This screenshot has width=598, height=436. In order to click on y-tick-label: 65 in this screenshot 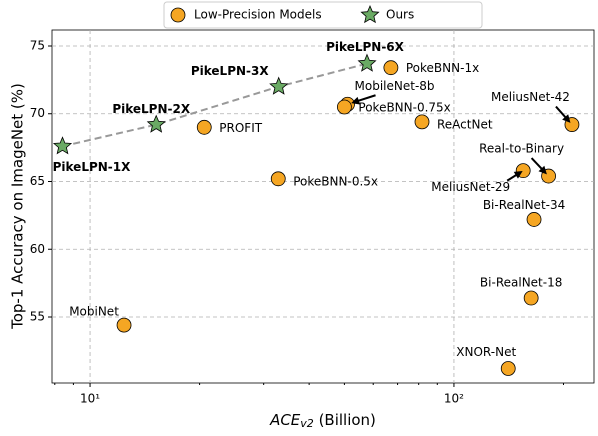, I will do `click(37, 181)`.